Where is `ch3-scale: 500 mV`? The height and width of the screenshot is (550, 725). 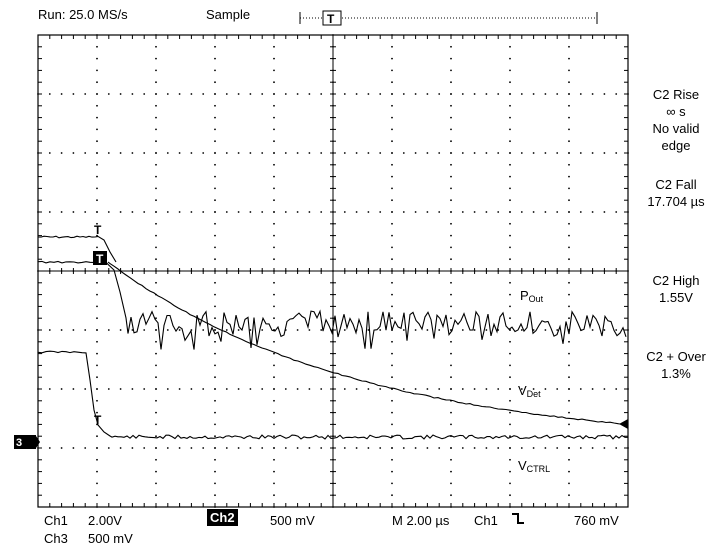 ch3-scale: 500 mV is located at coordinates (110, 538).